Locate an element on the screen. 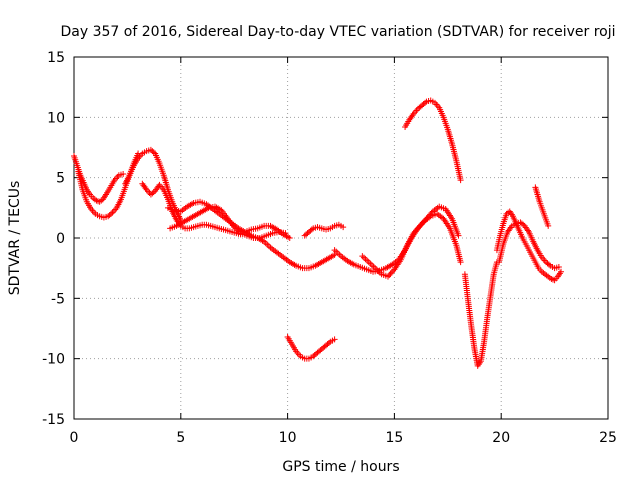 The image size is (640, 480). y-tick-label: -10 is located at coordinates (53, 360).